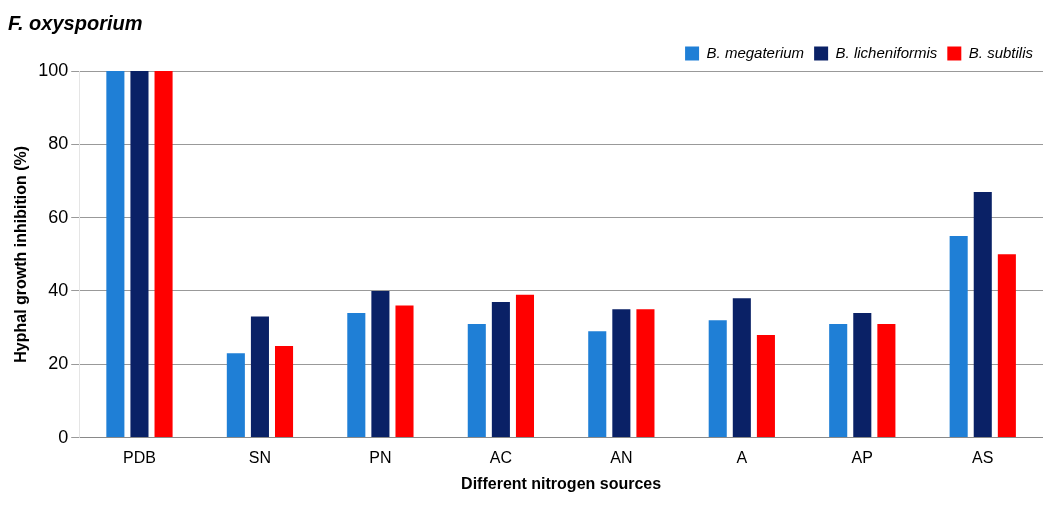 This screenshot has width=1051, height=508. Describe the element at coordinates (58, 143) in the screenshot. I see `y-tick-label: 80` at that location.